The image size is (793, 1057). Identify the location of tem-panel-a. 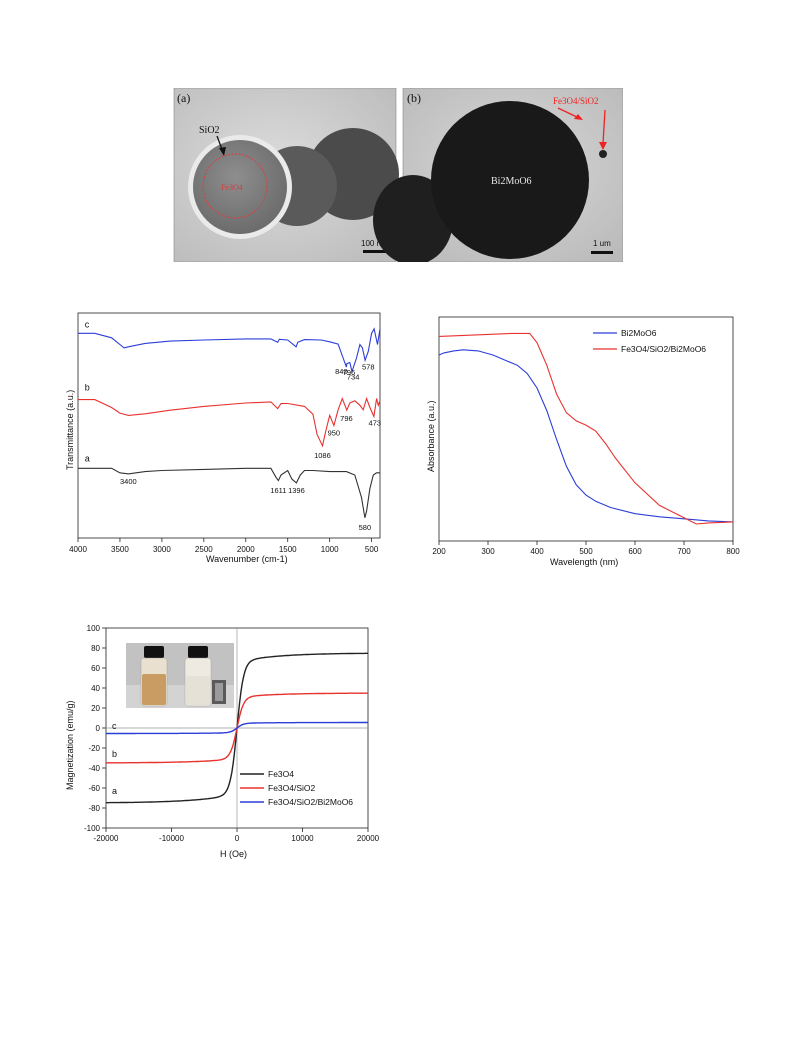
(286, 175).